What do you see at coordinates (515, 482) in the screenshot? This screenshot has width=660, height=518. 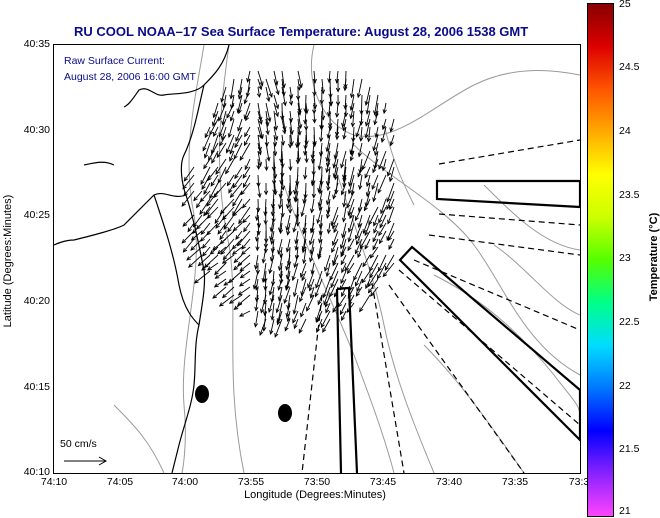 I see `x-tick-label: 73:35` at bounding box center [515, 482].